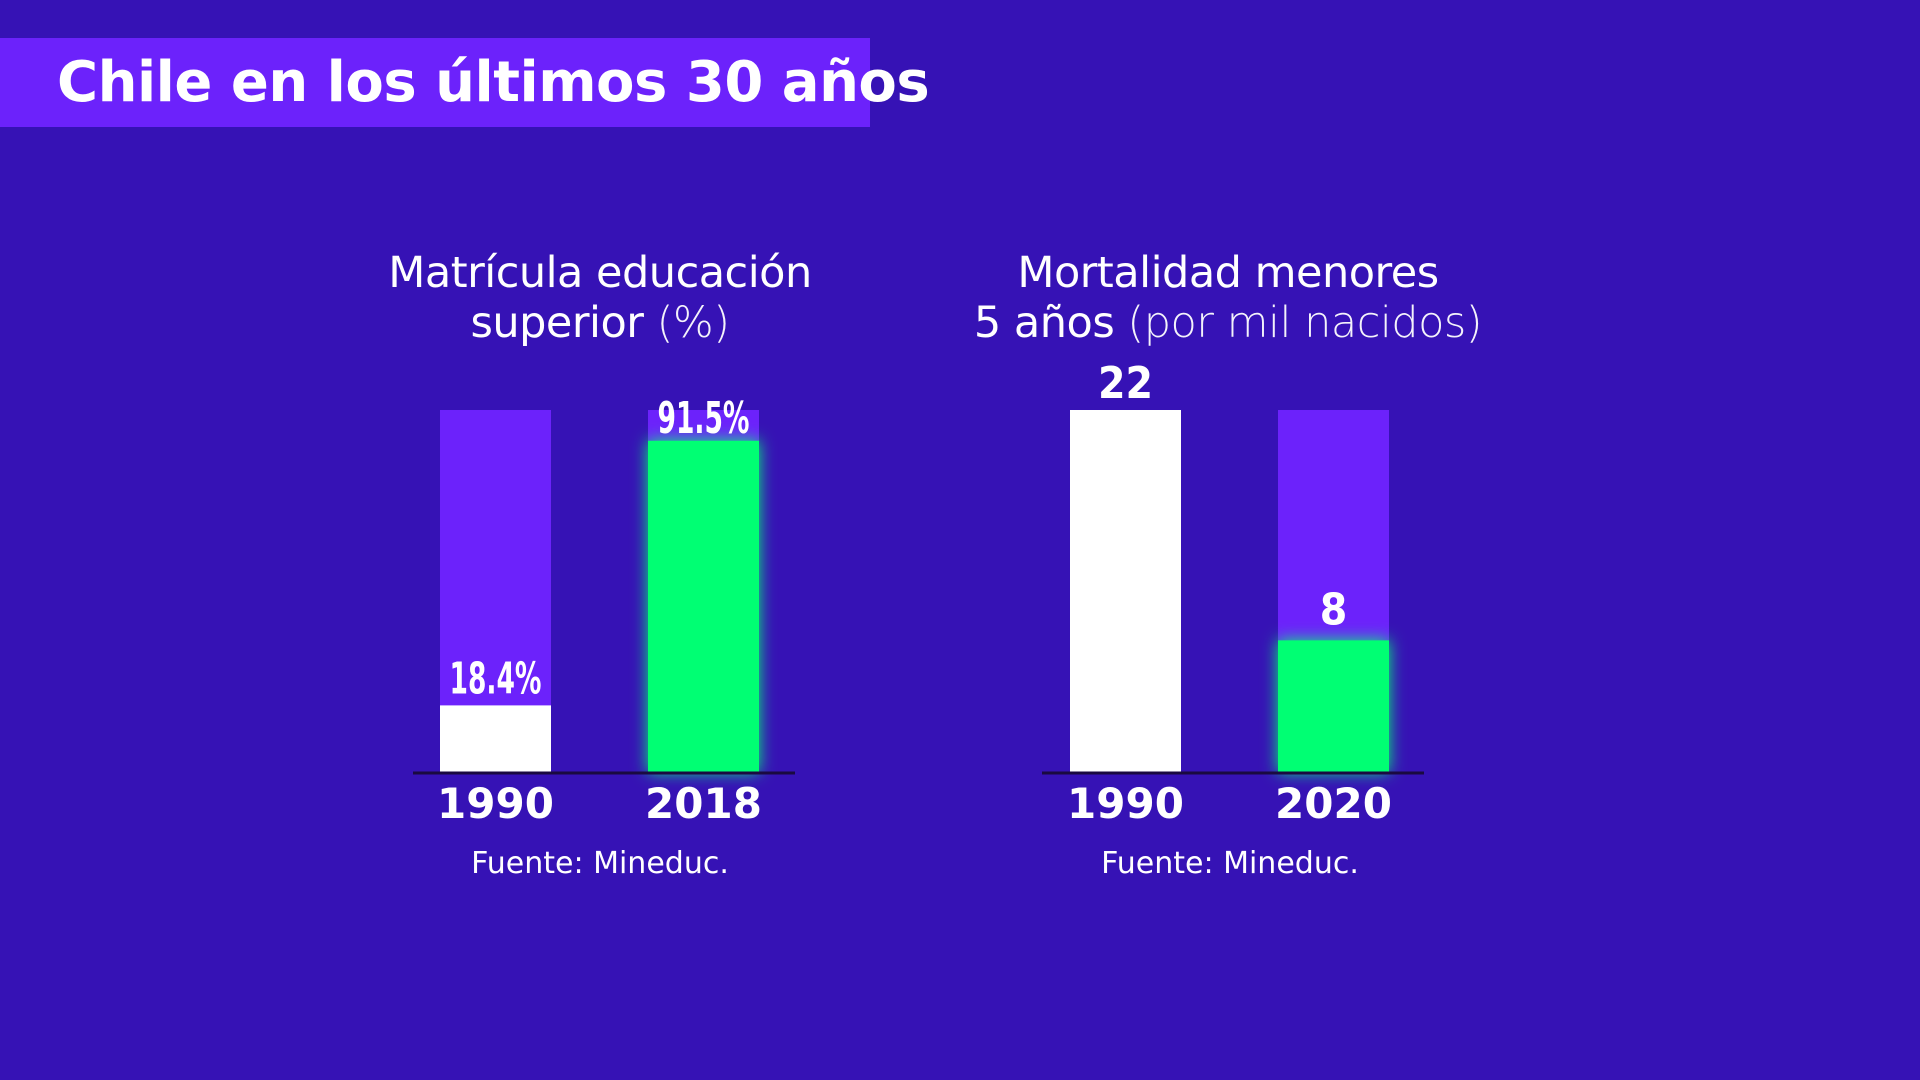  I want to click on chart-mortality: 22 1990 8 2020, so click(1233, 593).